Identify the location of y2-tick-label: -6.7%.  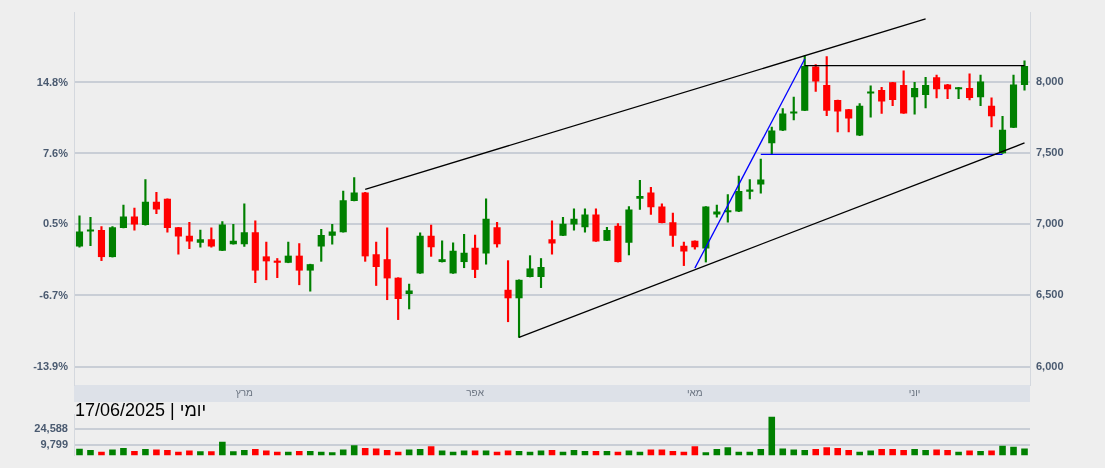
(54, 294).